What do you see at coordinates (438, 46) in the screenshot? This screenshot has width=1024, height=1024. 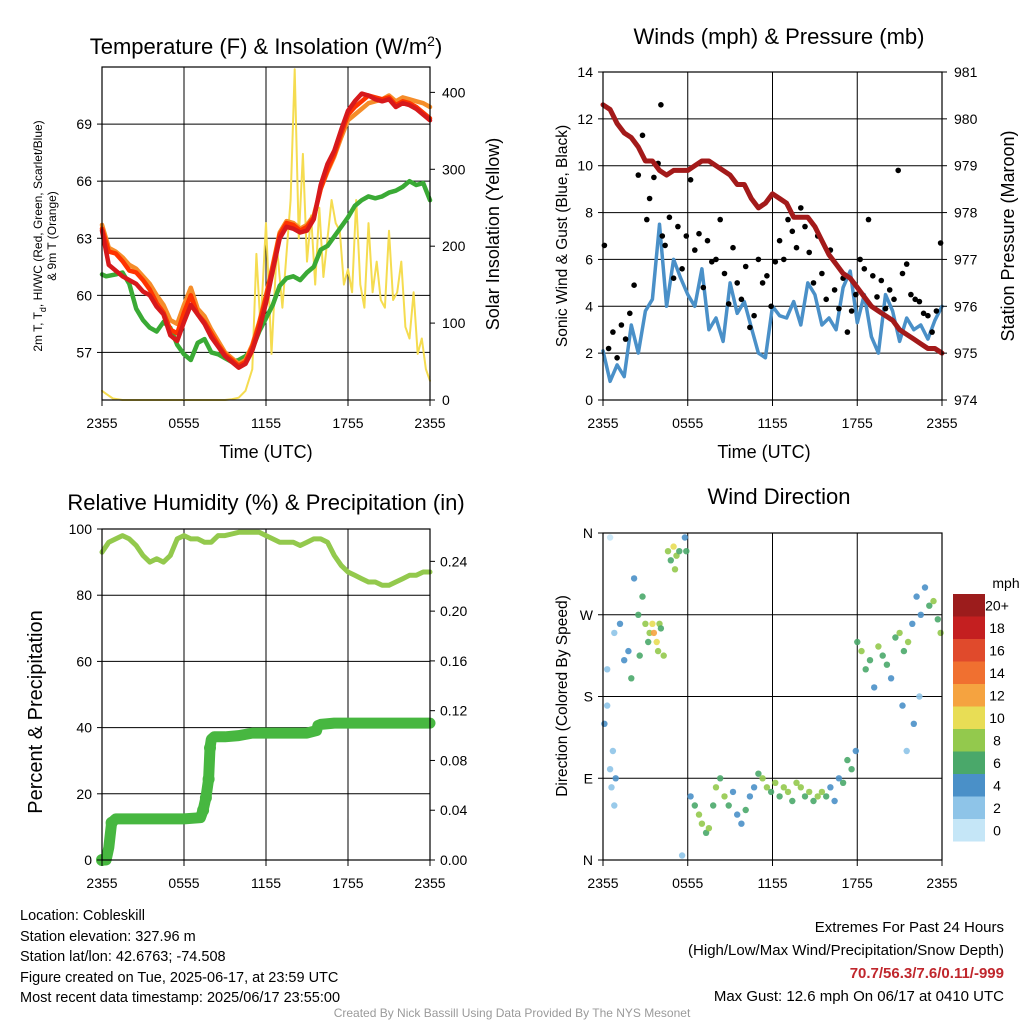 I see `title-close: )` at bounding box center [438, 46].